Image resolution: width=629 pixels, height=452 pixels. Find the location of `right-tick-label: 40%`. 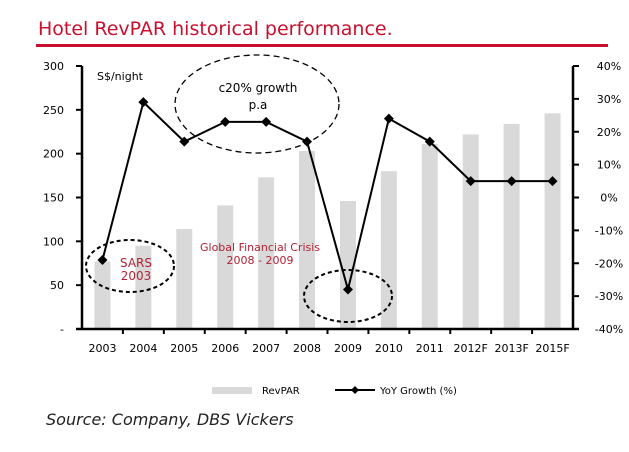

right-tick-label: 40% is located at coordinates (609, 66).